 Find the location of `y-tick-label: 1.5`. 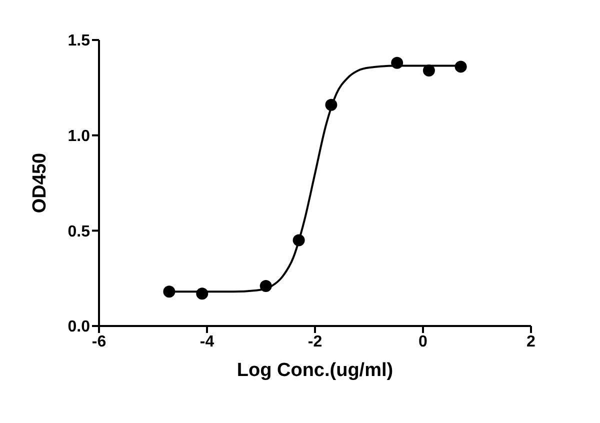

y-tick-label: 1.5 is located at coordinates (79, 41).